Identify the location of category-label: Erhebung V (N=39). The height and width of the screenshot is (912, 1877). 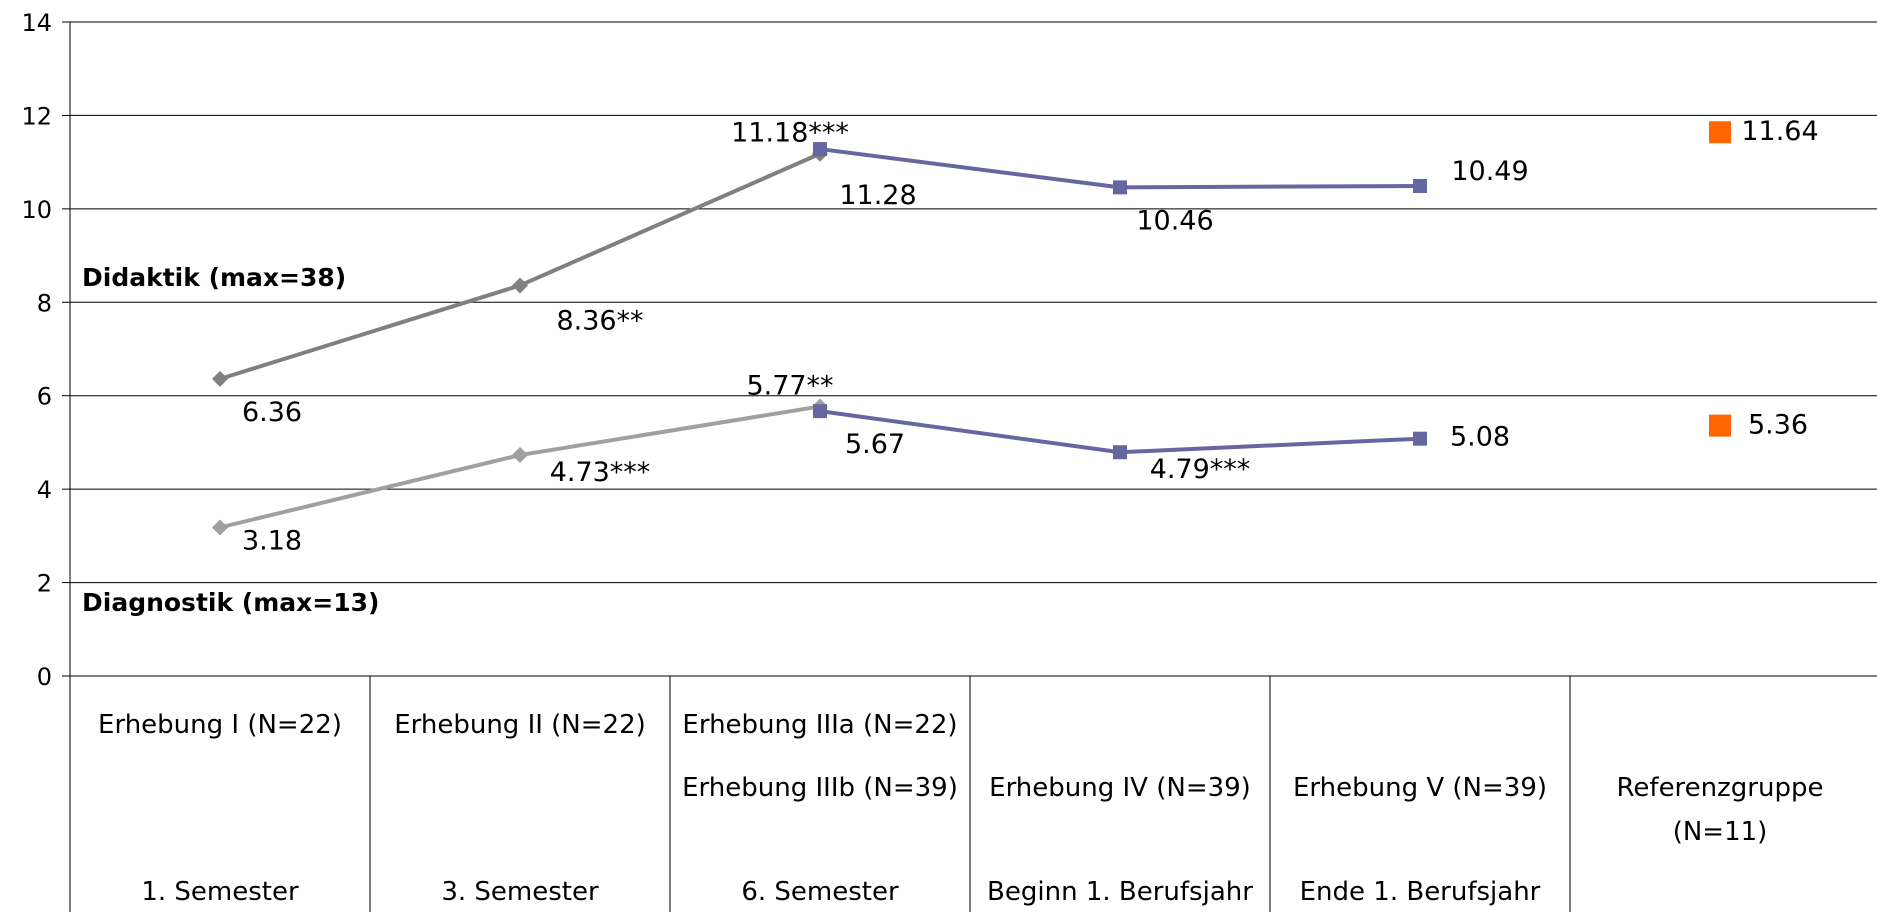
(1420, 788).